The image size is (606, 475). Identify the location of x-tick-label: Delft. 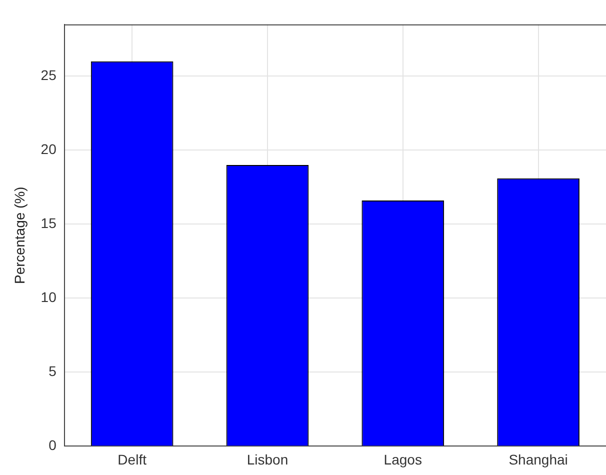
(132, 459).